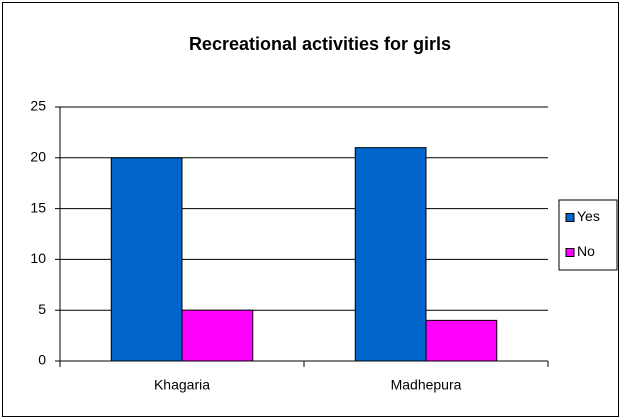  Describe the element at coordinates (182, 385) in the screenshot. I see `x-tick-label: Khagaria` at that location.